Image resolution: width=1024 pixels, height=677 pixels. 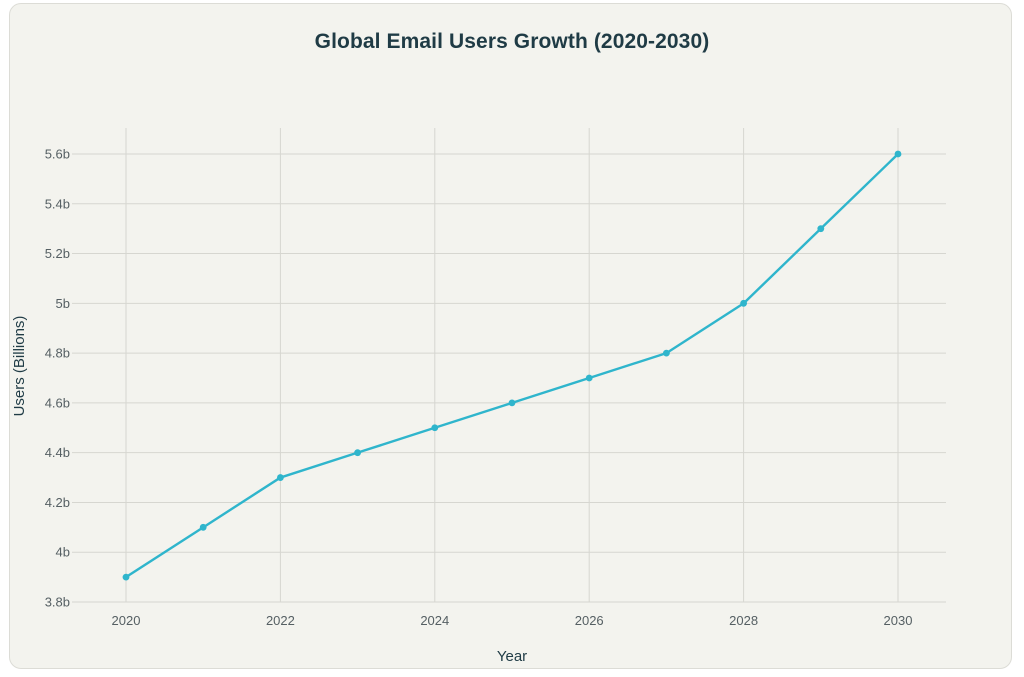 What do you see at coordinates (126, 620) in the screenshot?
I see `x-tick-label: 2020` at bounding box center [126, 620].